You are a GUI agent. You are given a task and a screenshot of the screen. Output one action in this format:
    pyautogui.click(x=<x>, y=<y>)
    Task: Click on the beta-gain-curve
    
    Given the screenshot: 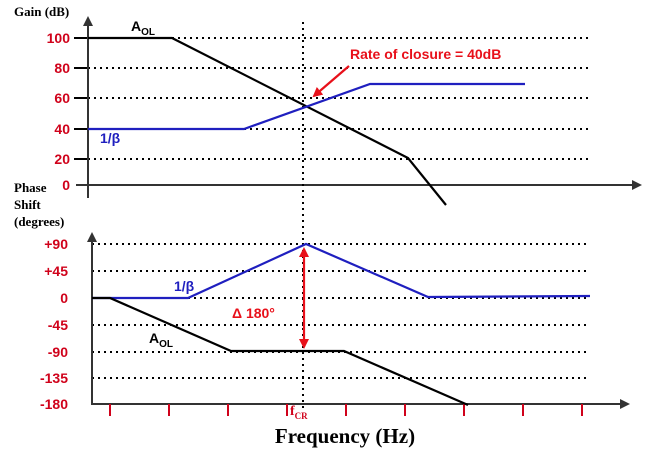 What is the action you would take?
    pyautogui.click(x=306, y=106)
    